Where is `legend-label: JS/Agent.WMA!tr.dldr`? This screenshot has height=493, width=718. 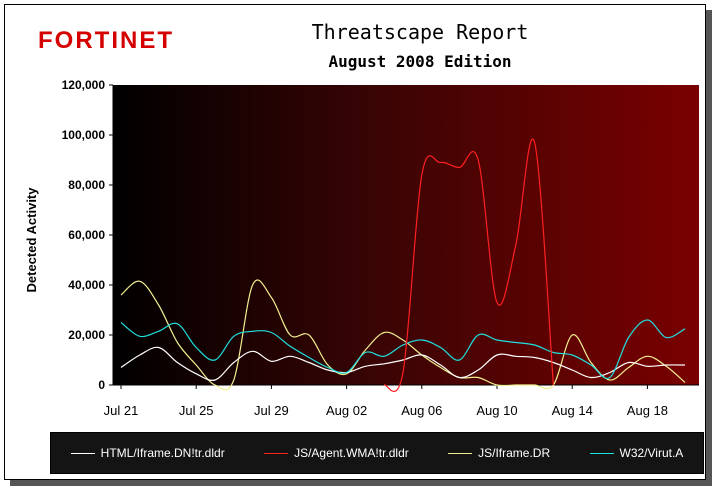 legend-label: JS/Agent.WMA!tr.dldr is located at coordinates (351, 453).